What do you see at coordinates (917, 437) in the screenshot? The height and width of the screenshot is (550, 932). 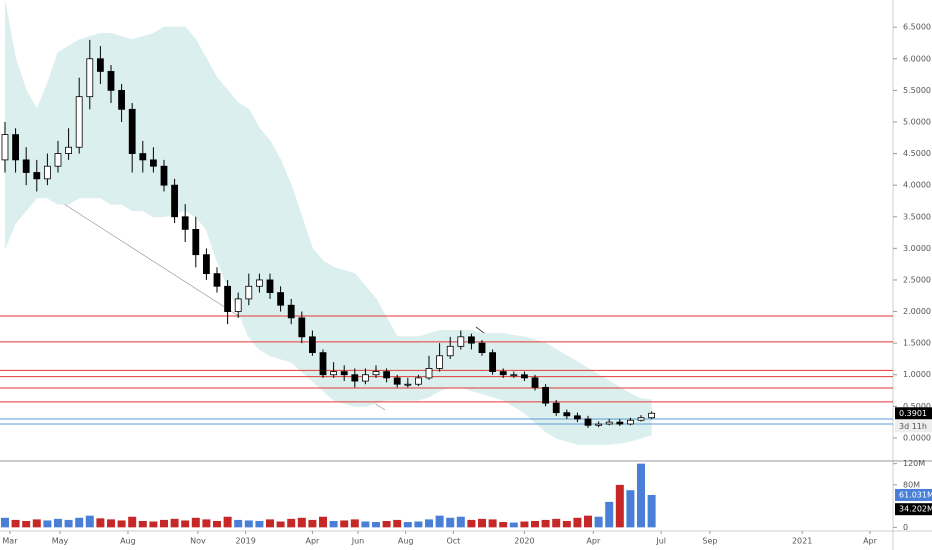 I see `y-tick-label: 0.0000` at bounding box center [917, 437].